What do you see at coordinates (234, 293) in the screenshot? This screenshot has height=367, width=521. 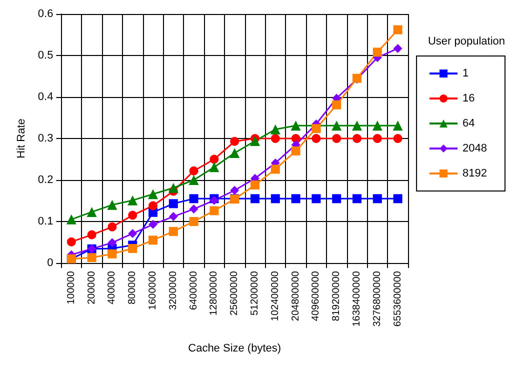 I see `x-tick-label: 25600000` at bounding box center [234, 293].